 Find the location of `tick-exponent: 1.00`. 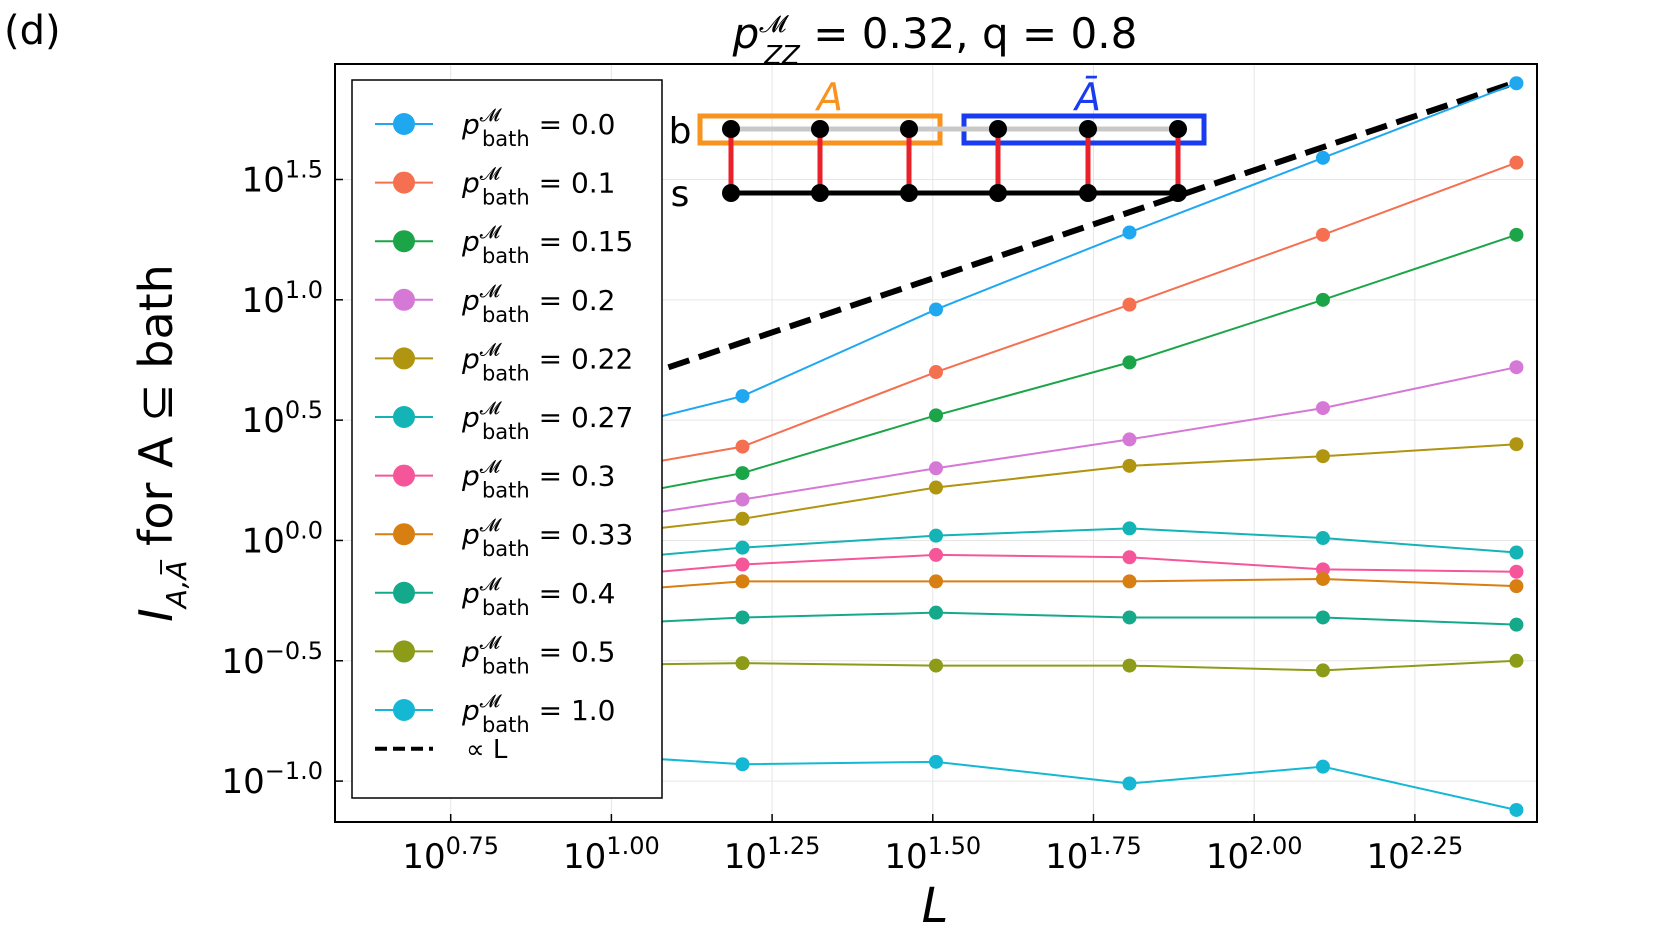

tick-exponent: 1.00 is located at coordinates (632, 846).